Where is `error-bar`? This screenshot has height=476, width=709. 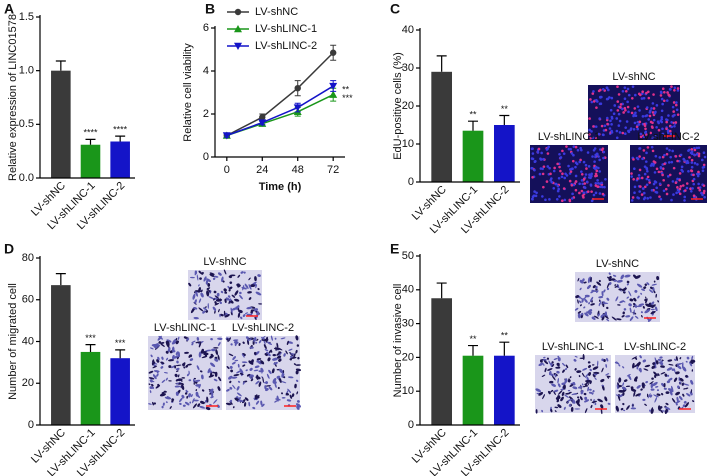
error-bar is located at coordinates (504, 348).